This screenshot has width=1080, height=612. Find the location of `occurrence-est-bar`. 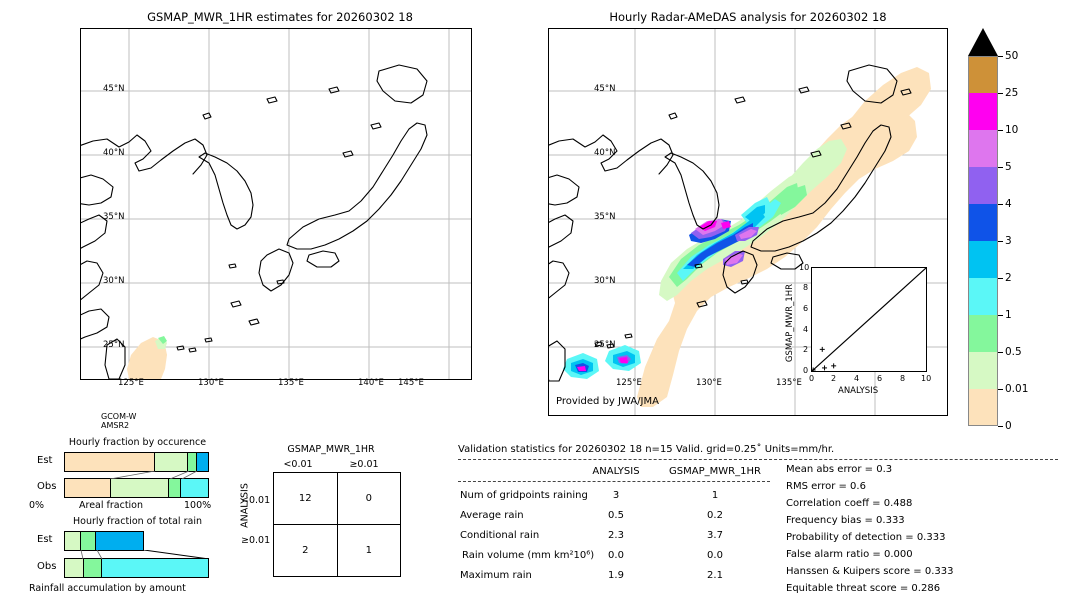

occurrence-est-bar is located at coordinates (136, 462).